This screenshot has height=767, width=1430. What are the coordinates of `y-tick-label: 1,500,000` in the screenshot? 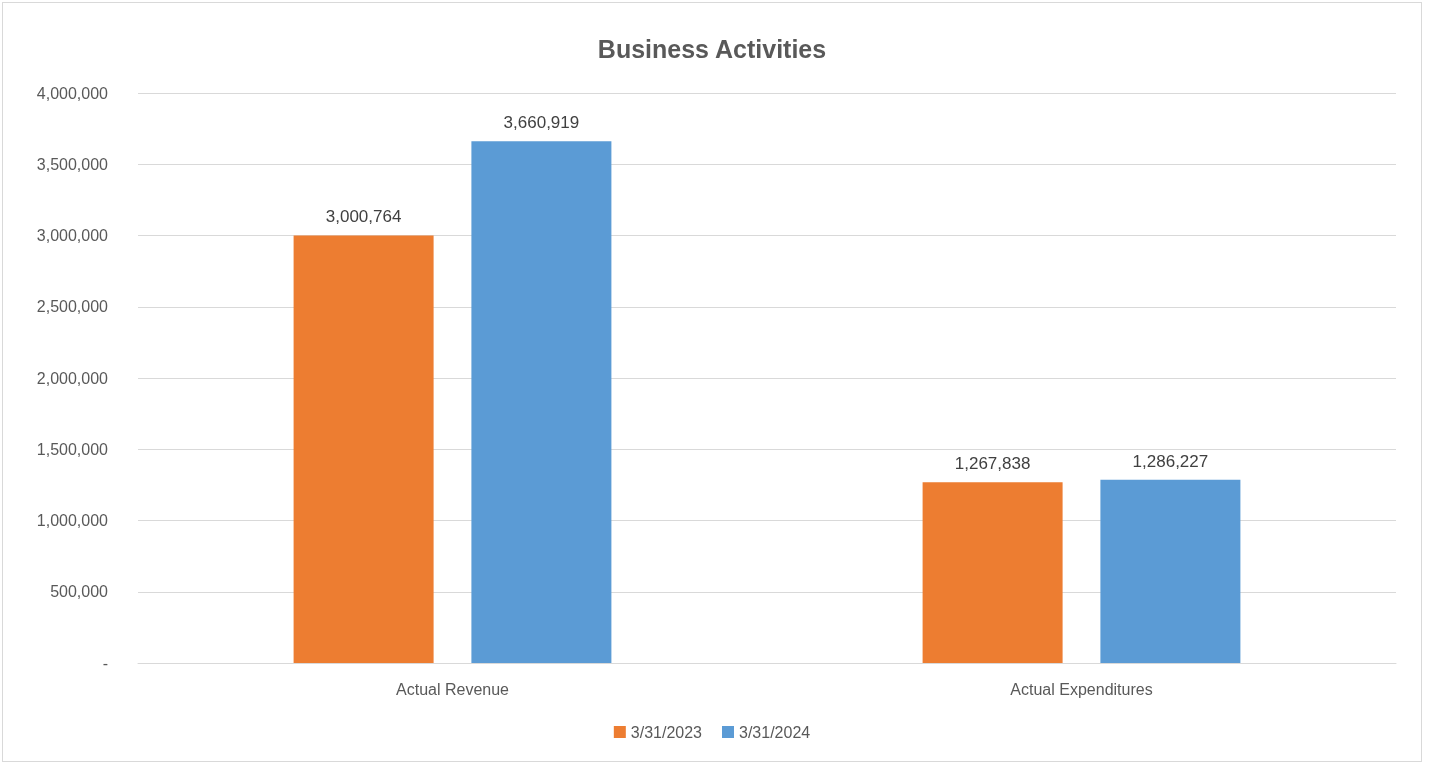 It's located at (72, 449).